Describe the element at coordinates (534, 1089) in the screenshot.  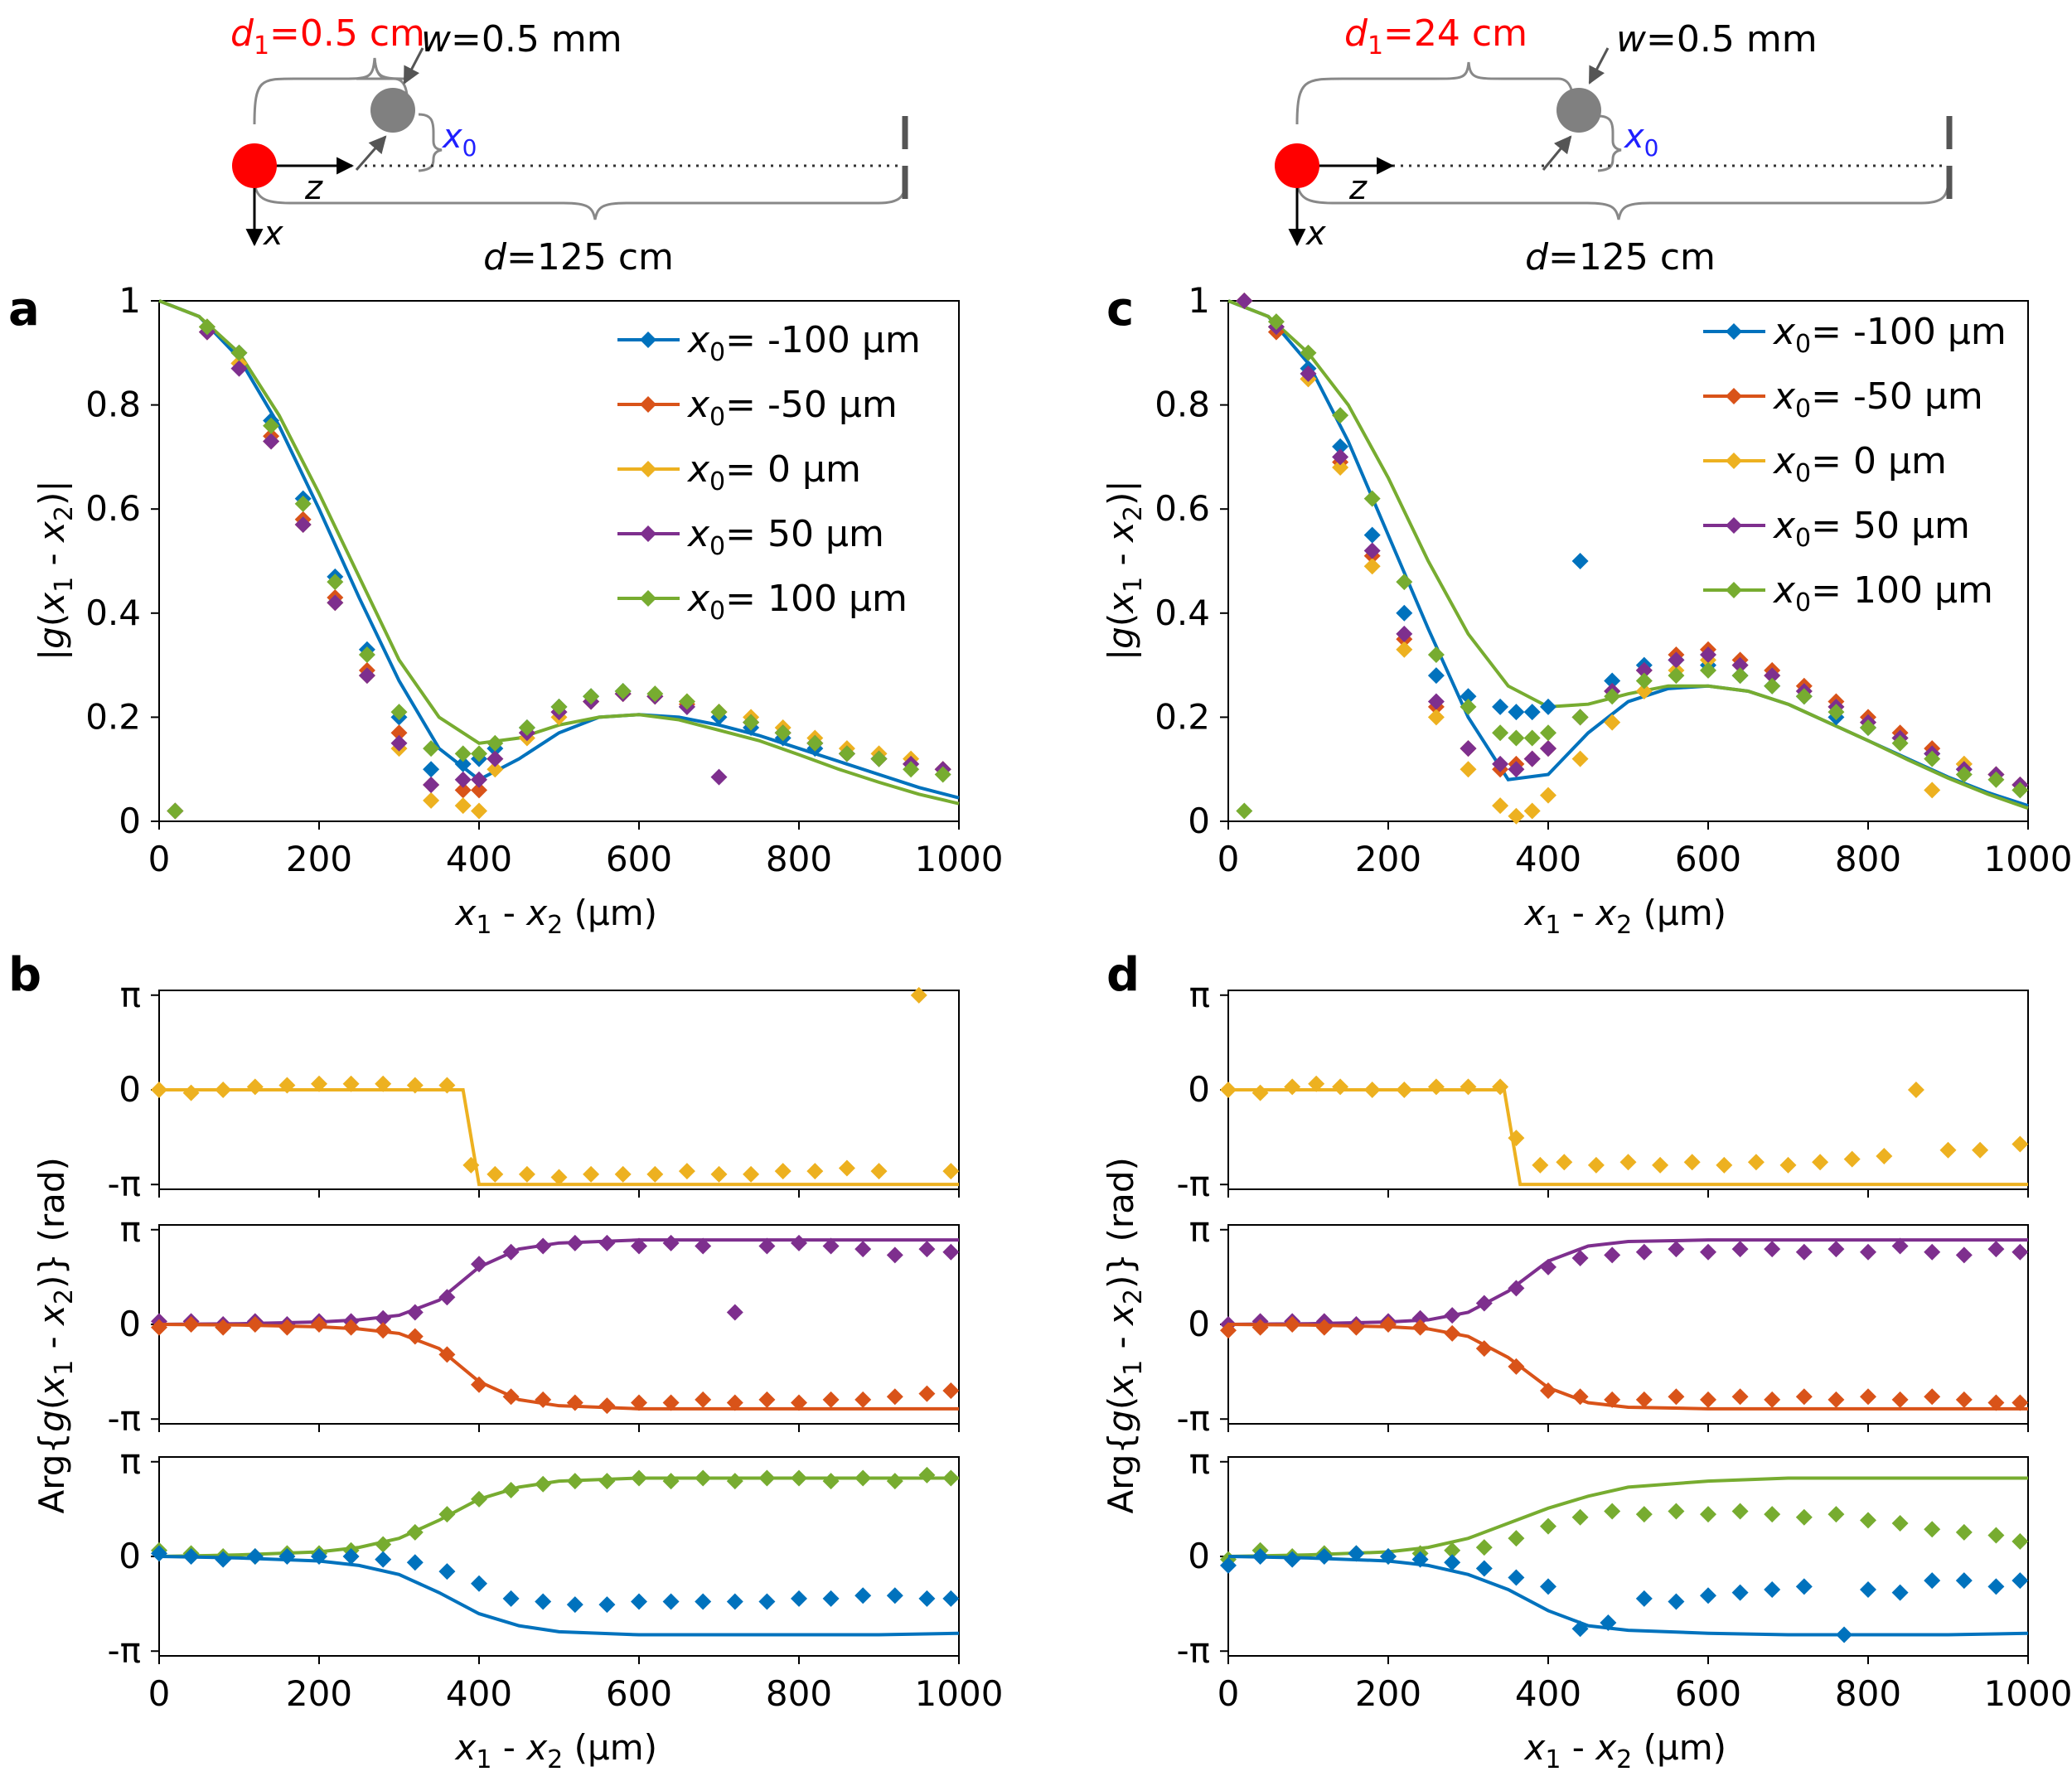
I see `phase-subplot: -π 0 π` at that location.